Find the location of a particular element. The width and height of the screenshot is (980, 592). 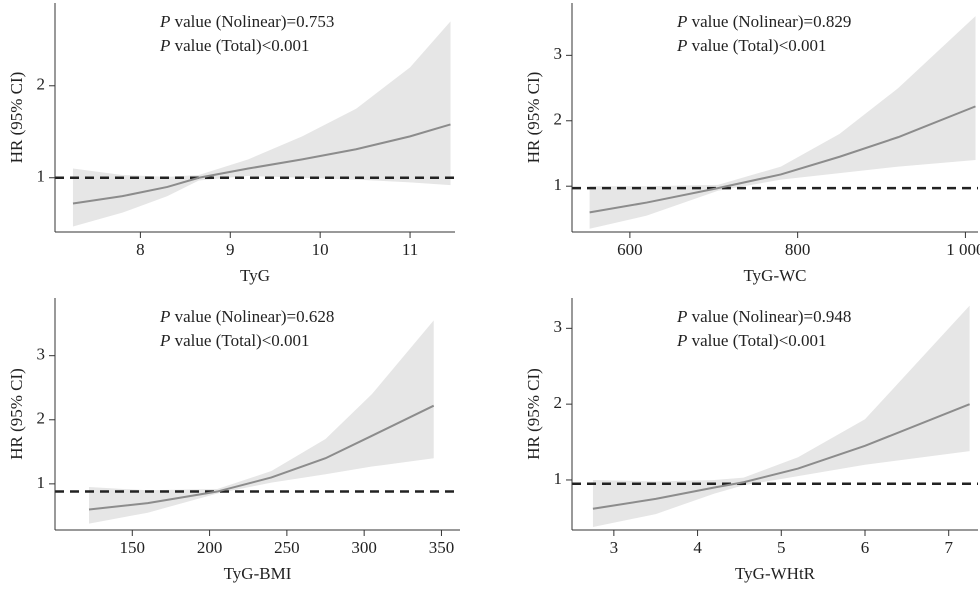

x-tick-label: 250 is located at coordinates (287, 547).